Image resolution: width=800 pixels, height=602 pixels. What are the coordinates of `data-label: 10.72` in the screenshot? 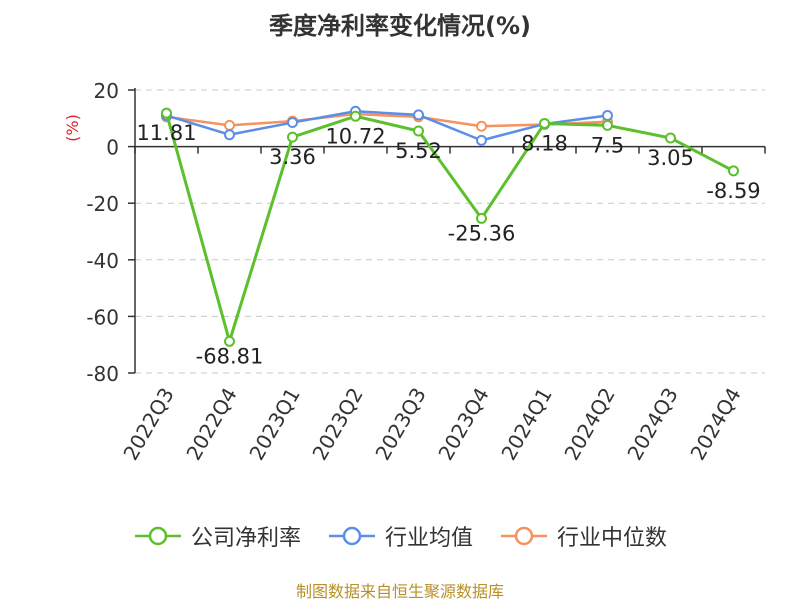 It's located at (355, 136).